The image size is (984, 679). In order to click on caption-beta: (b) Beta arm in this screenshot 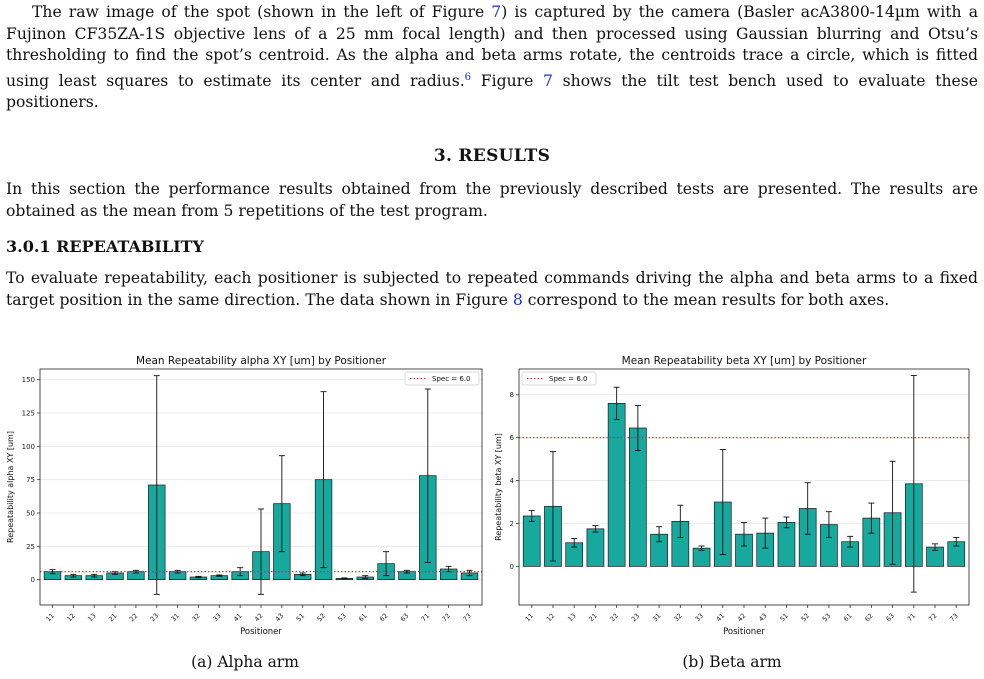, I will do `click(732, 662)`.